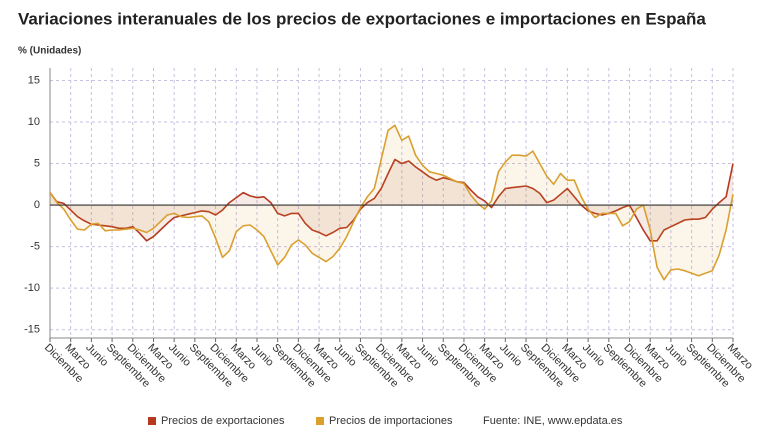 The width and height of the screenshot is (780, 440). I want to click on y-tick-label: -5, so click(35, 247).